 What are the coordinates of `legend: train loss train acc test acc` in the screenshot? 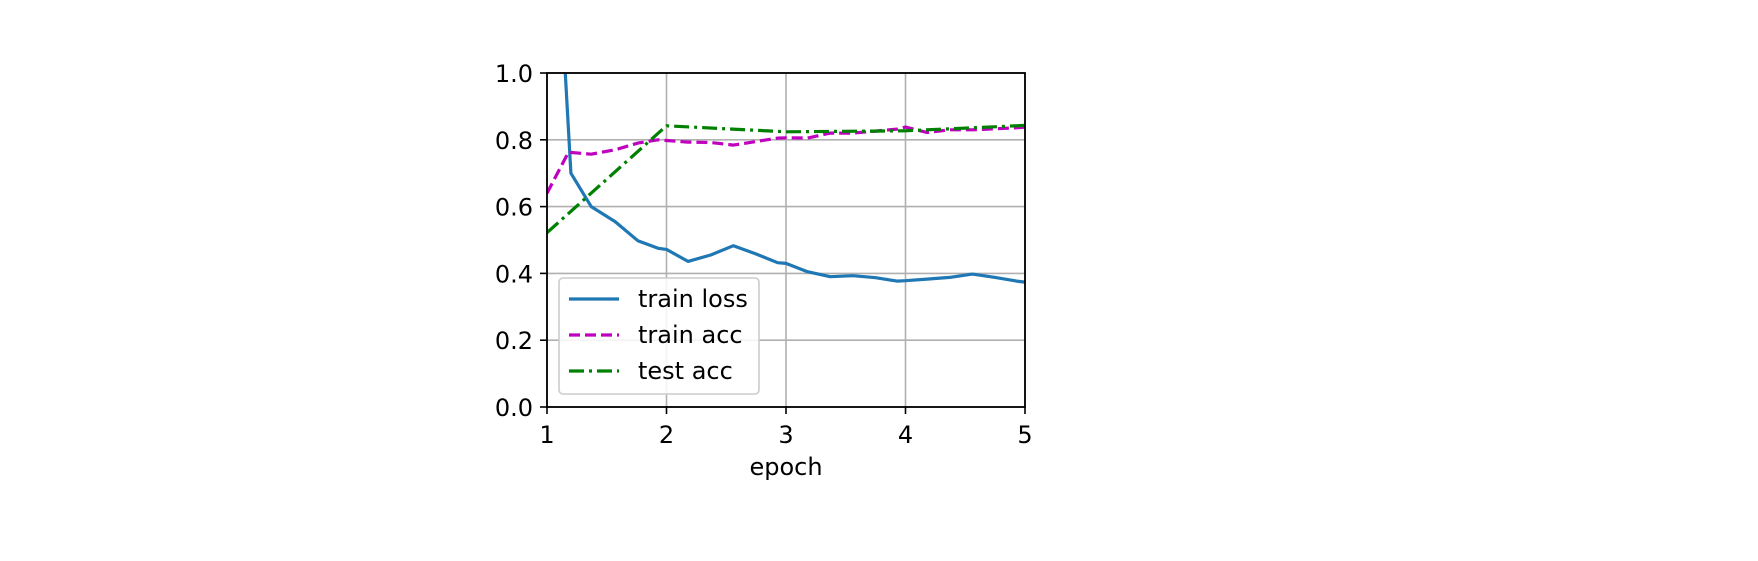 It's located at (659, 336).